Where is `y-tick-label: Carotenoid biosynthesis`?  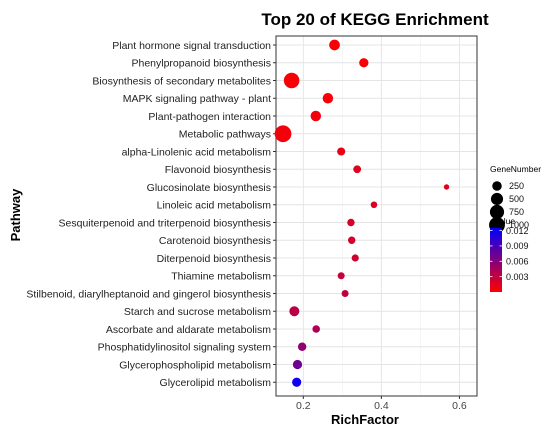 y-tick-label: Carotenoid biosynthesis is located at coordinates (215, 241).